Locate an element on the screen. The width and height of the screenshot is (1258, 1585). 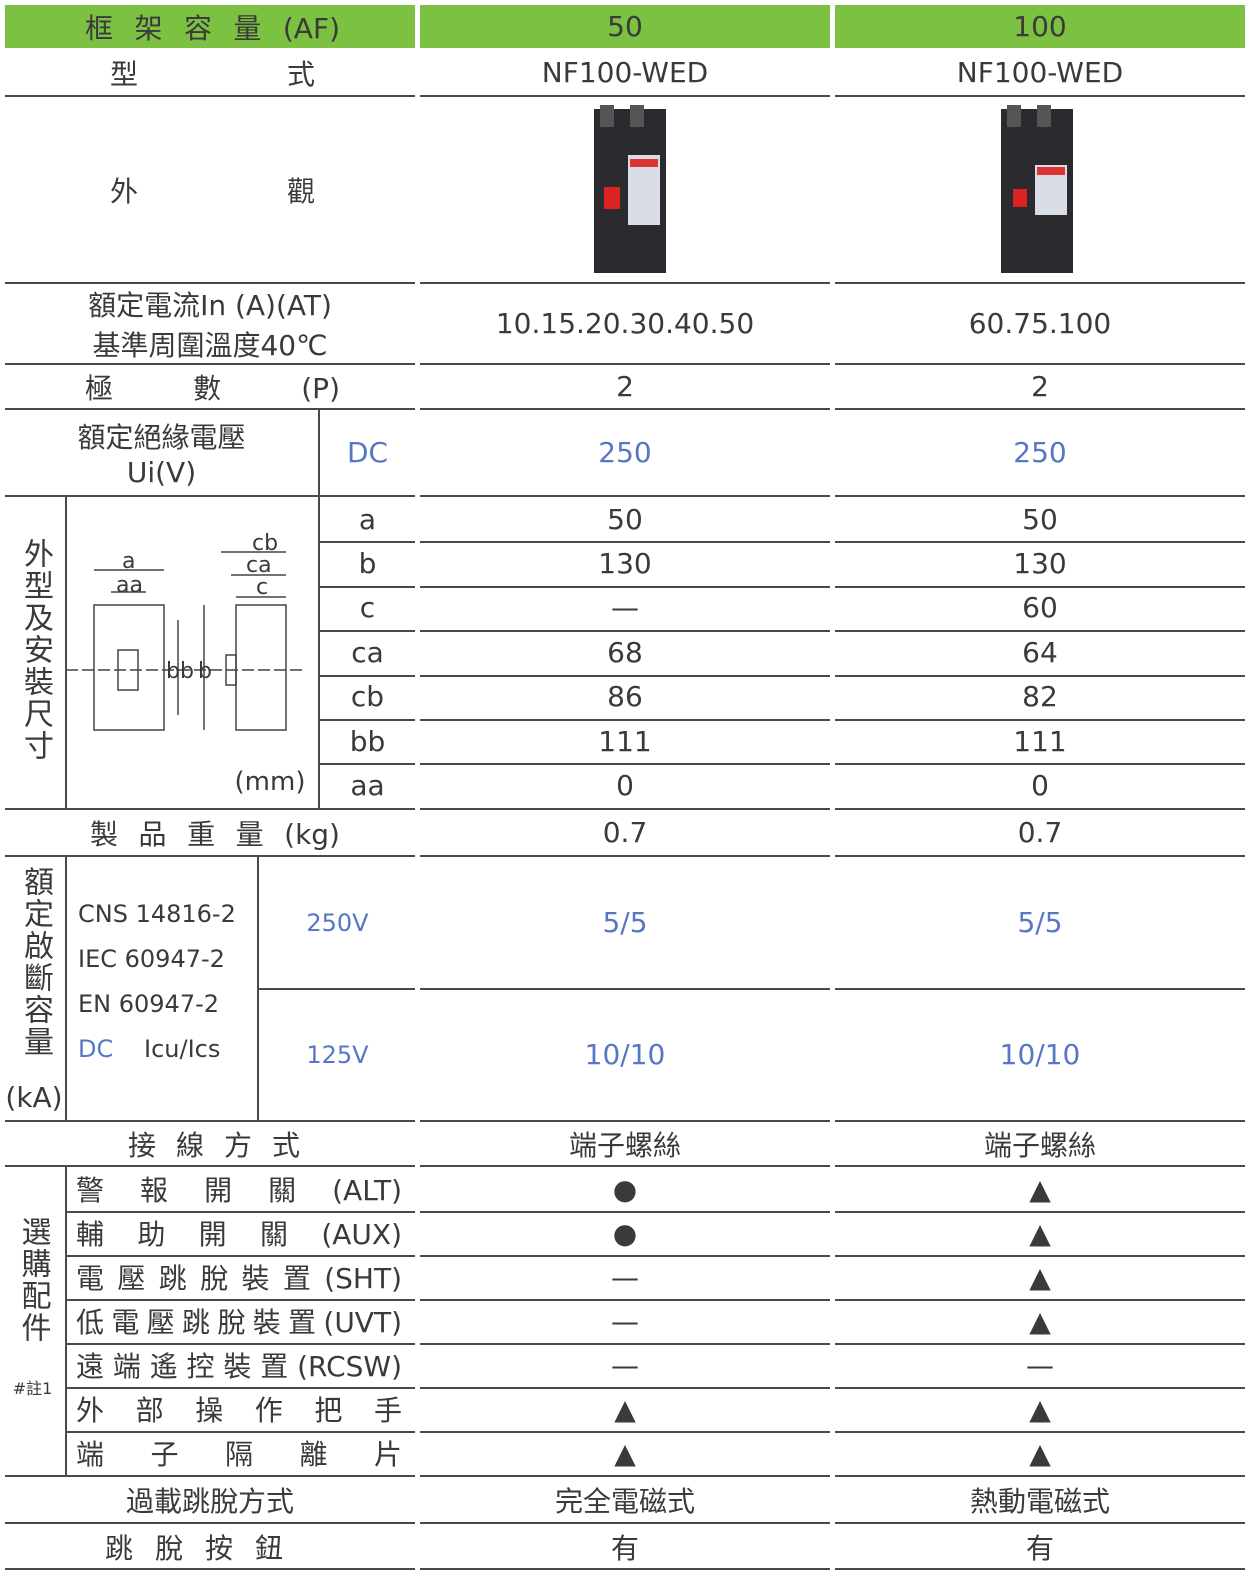
value-text: — is located at coordinates (625, 1277).